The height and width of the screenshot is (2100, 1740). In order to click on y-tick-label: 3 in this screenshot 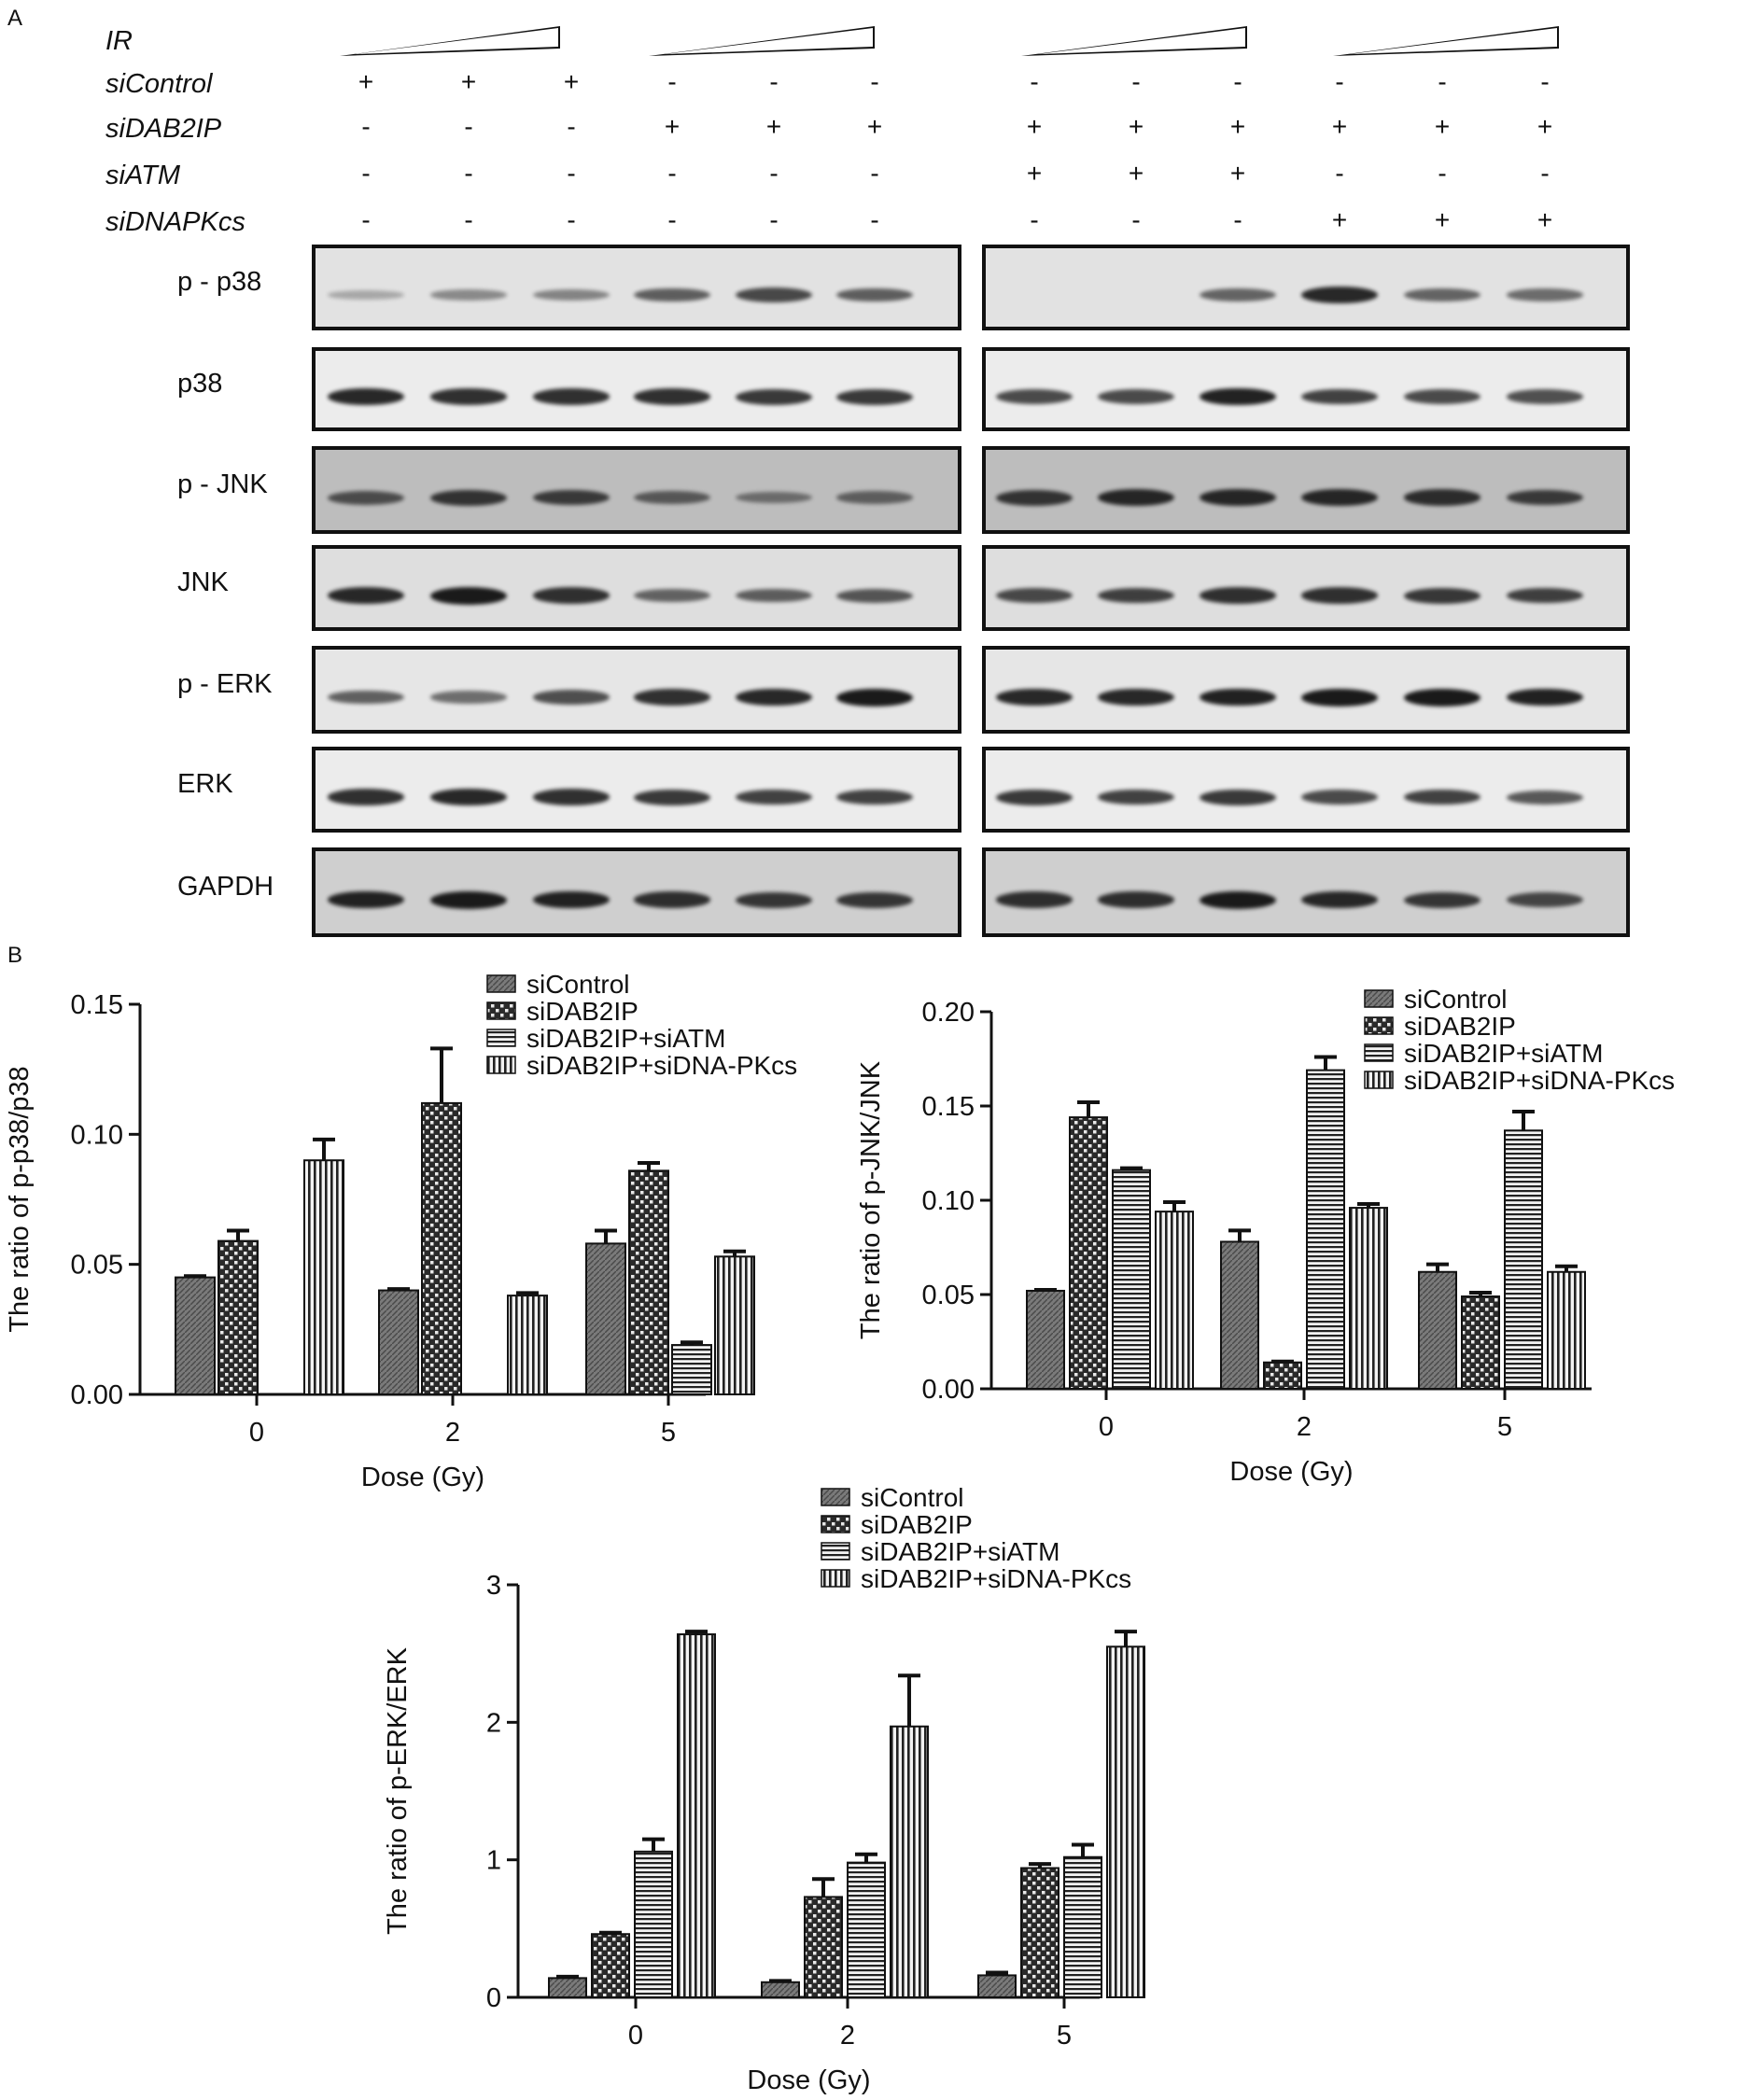, I will do `click(494, 1586)`.